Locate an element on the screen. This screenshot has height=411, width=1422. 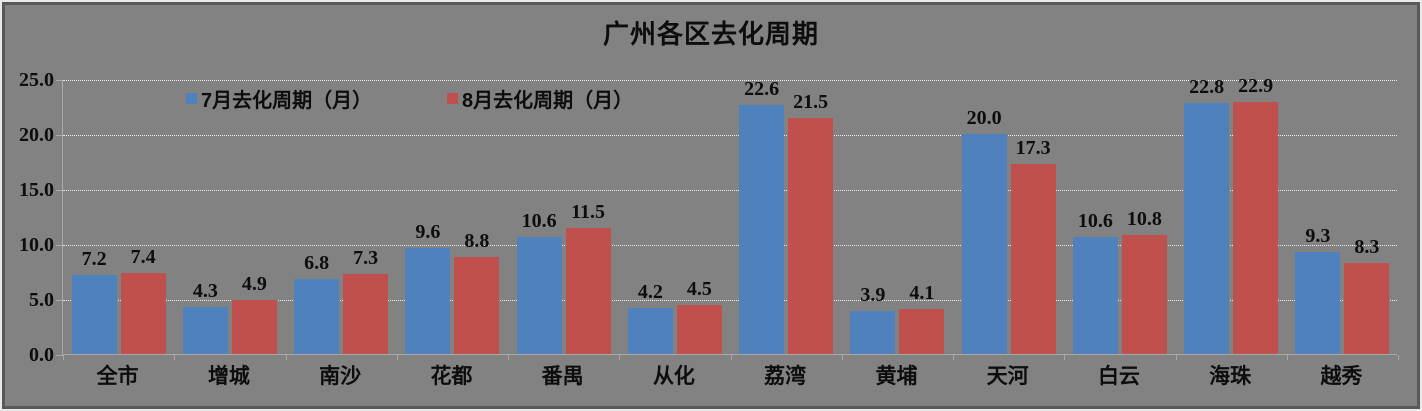
x-axis-label: 花都 is located at coordinates (451, 376).